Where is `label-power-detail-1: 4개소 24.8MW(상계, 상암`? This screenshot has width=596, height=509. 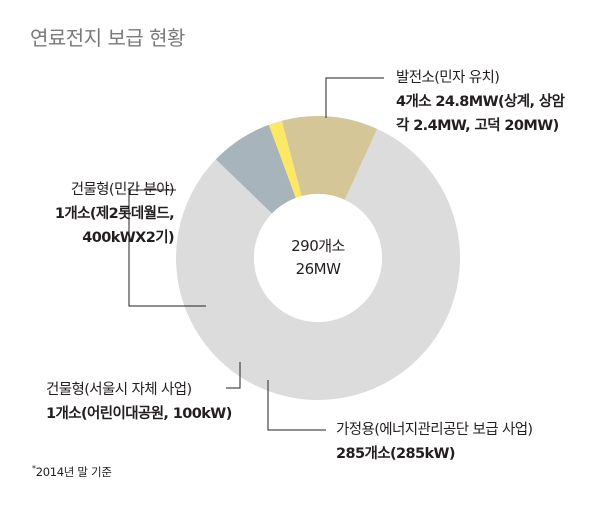 label-power-detail-1: 4개소 24.8MW(상계, 상암 is located at coordinates (480, 102).